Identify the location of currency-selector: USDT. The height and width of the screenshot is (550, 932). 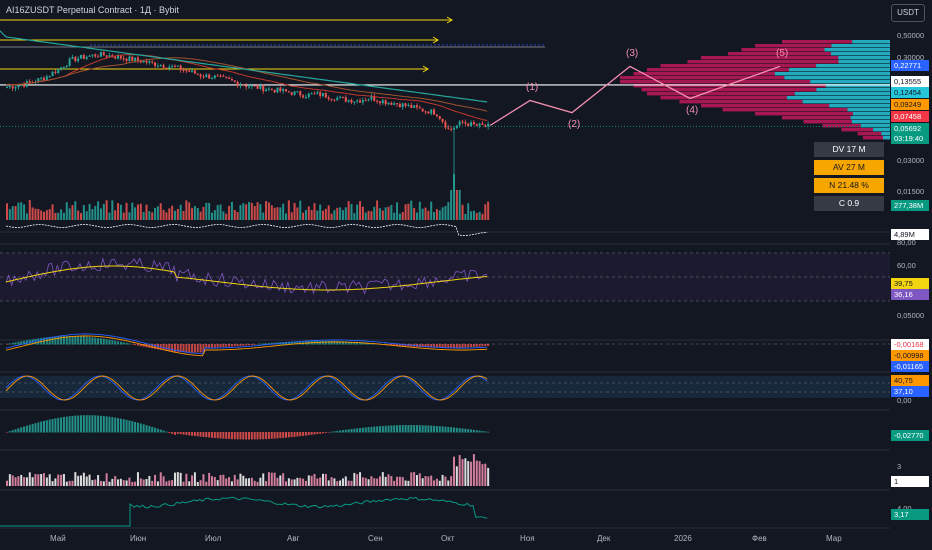
(908, 13).